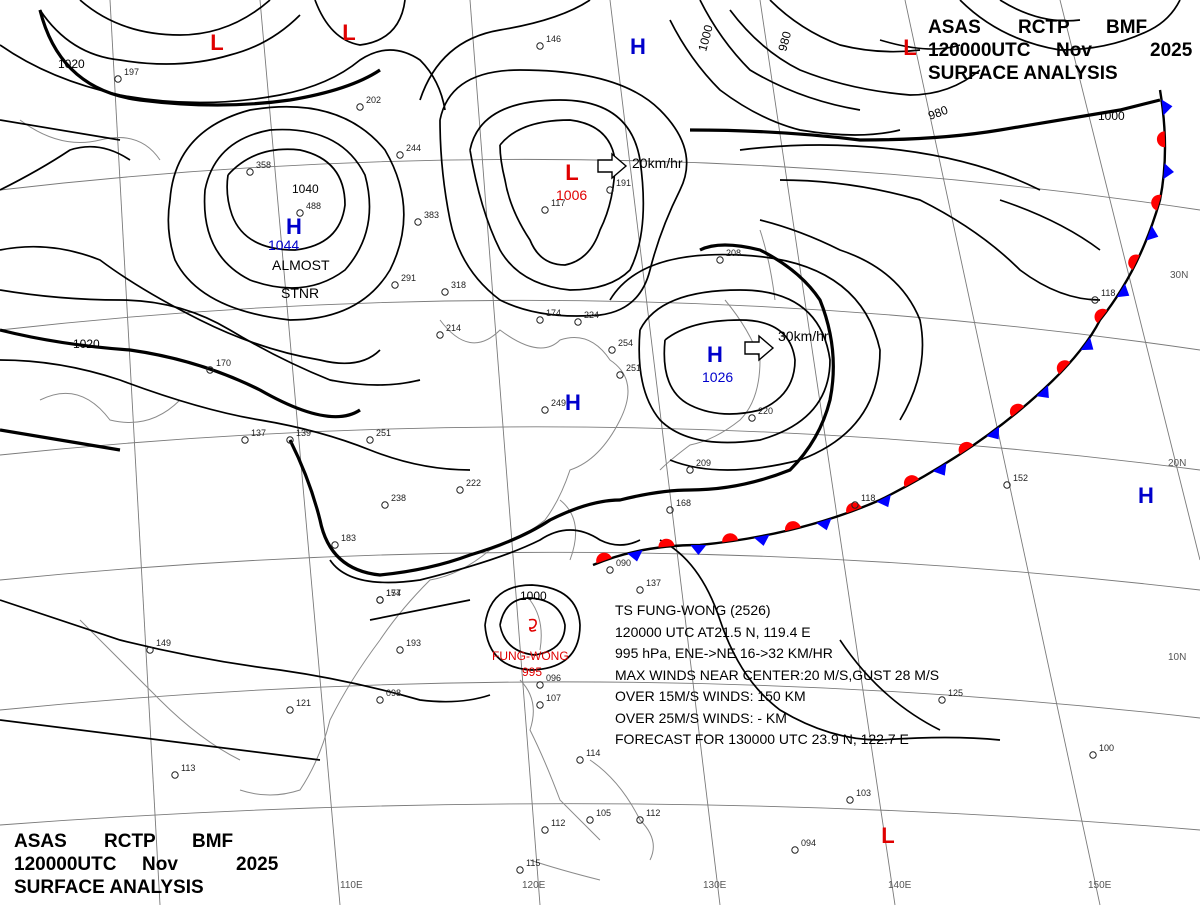 The image size is (1200, 919). I want to click on high-center-h5: H, so click(1146, 495).